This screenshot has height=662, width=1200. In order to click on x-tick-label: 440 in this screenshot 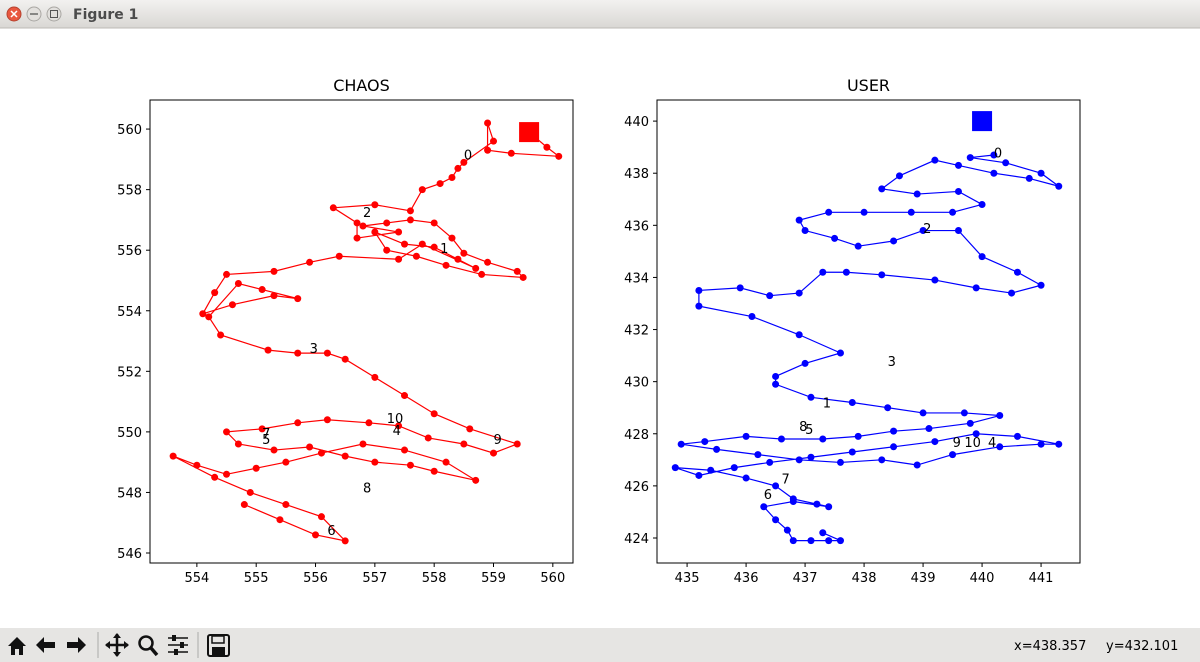, I will do `click(982, 578)`.